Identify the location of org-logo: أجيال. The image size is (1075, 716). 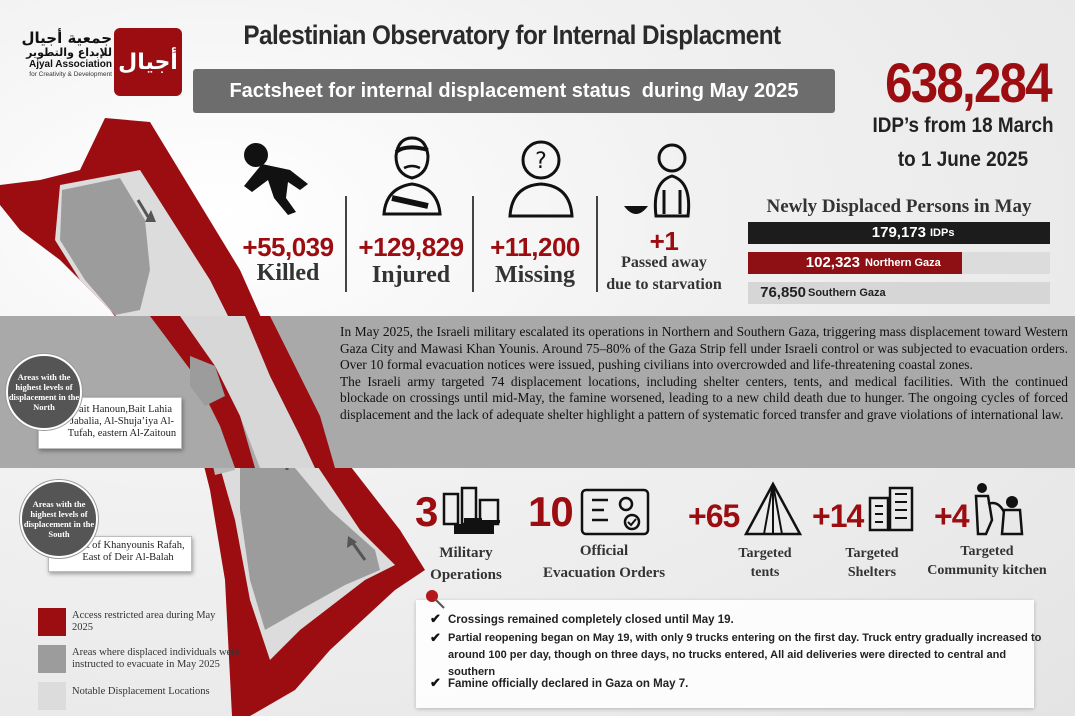
(148, 62).